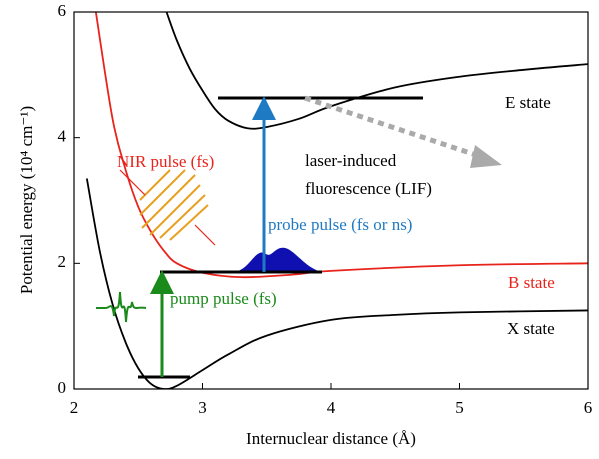 The height and width of the screenshot is (459, 599). What do you see at coordinates (331, 407) in the screenshot?
I see `x-tick-label: 4` at bounding box center [331, 407].